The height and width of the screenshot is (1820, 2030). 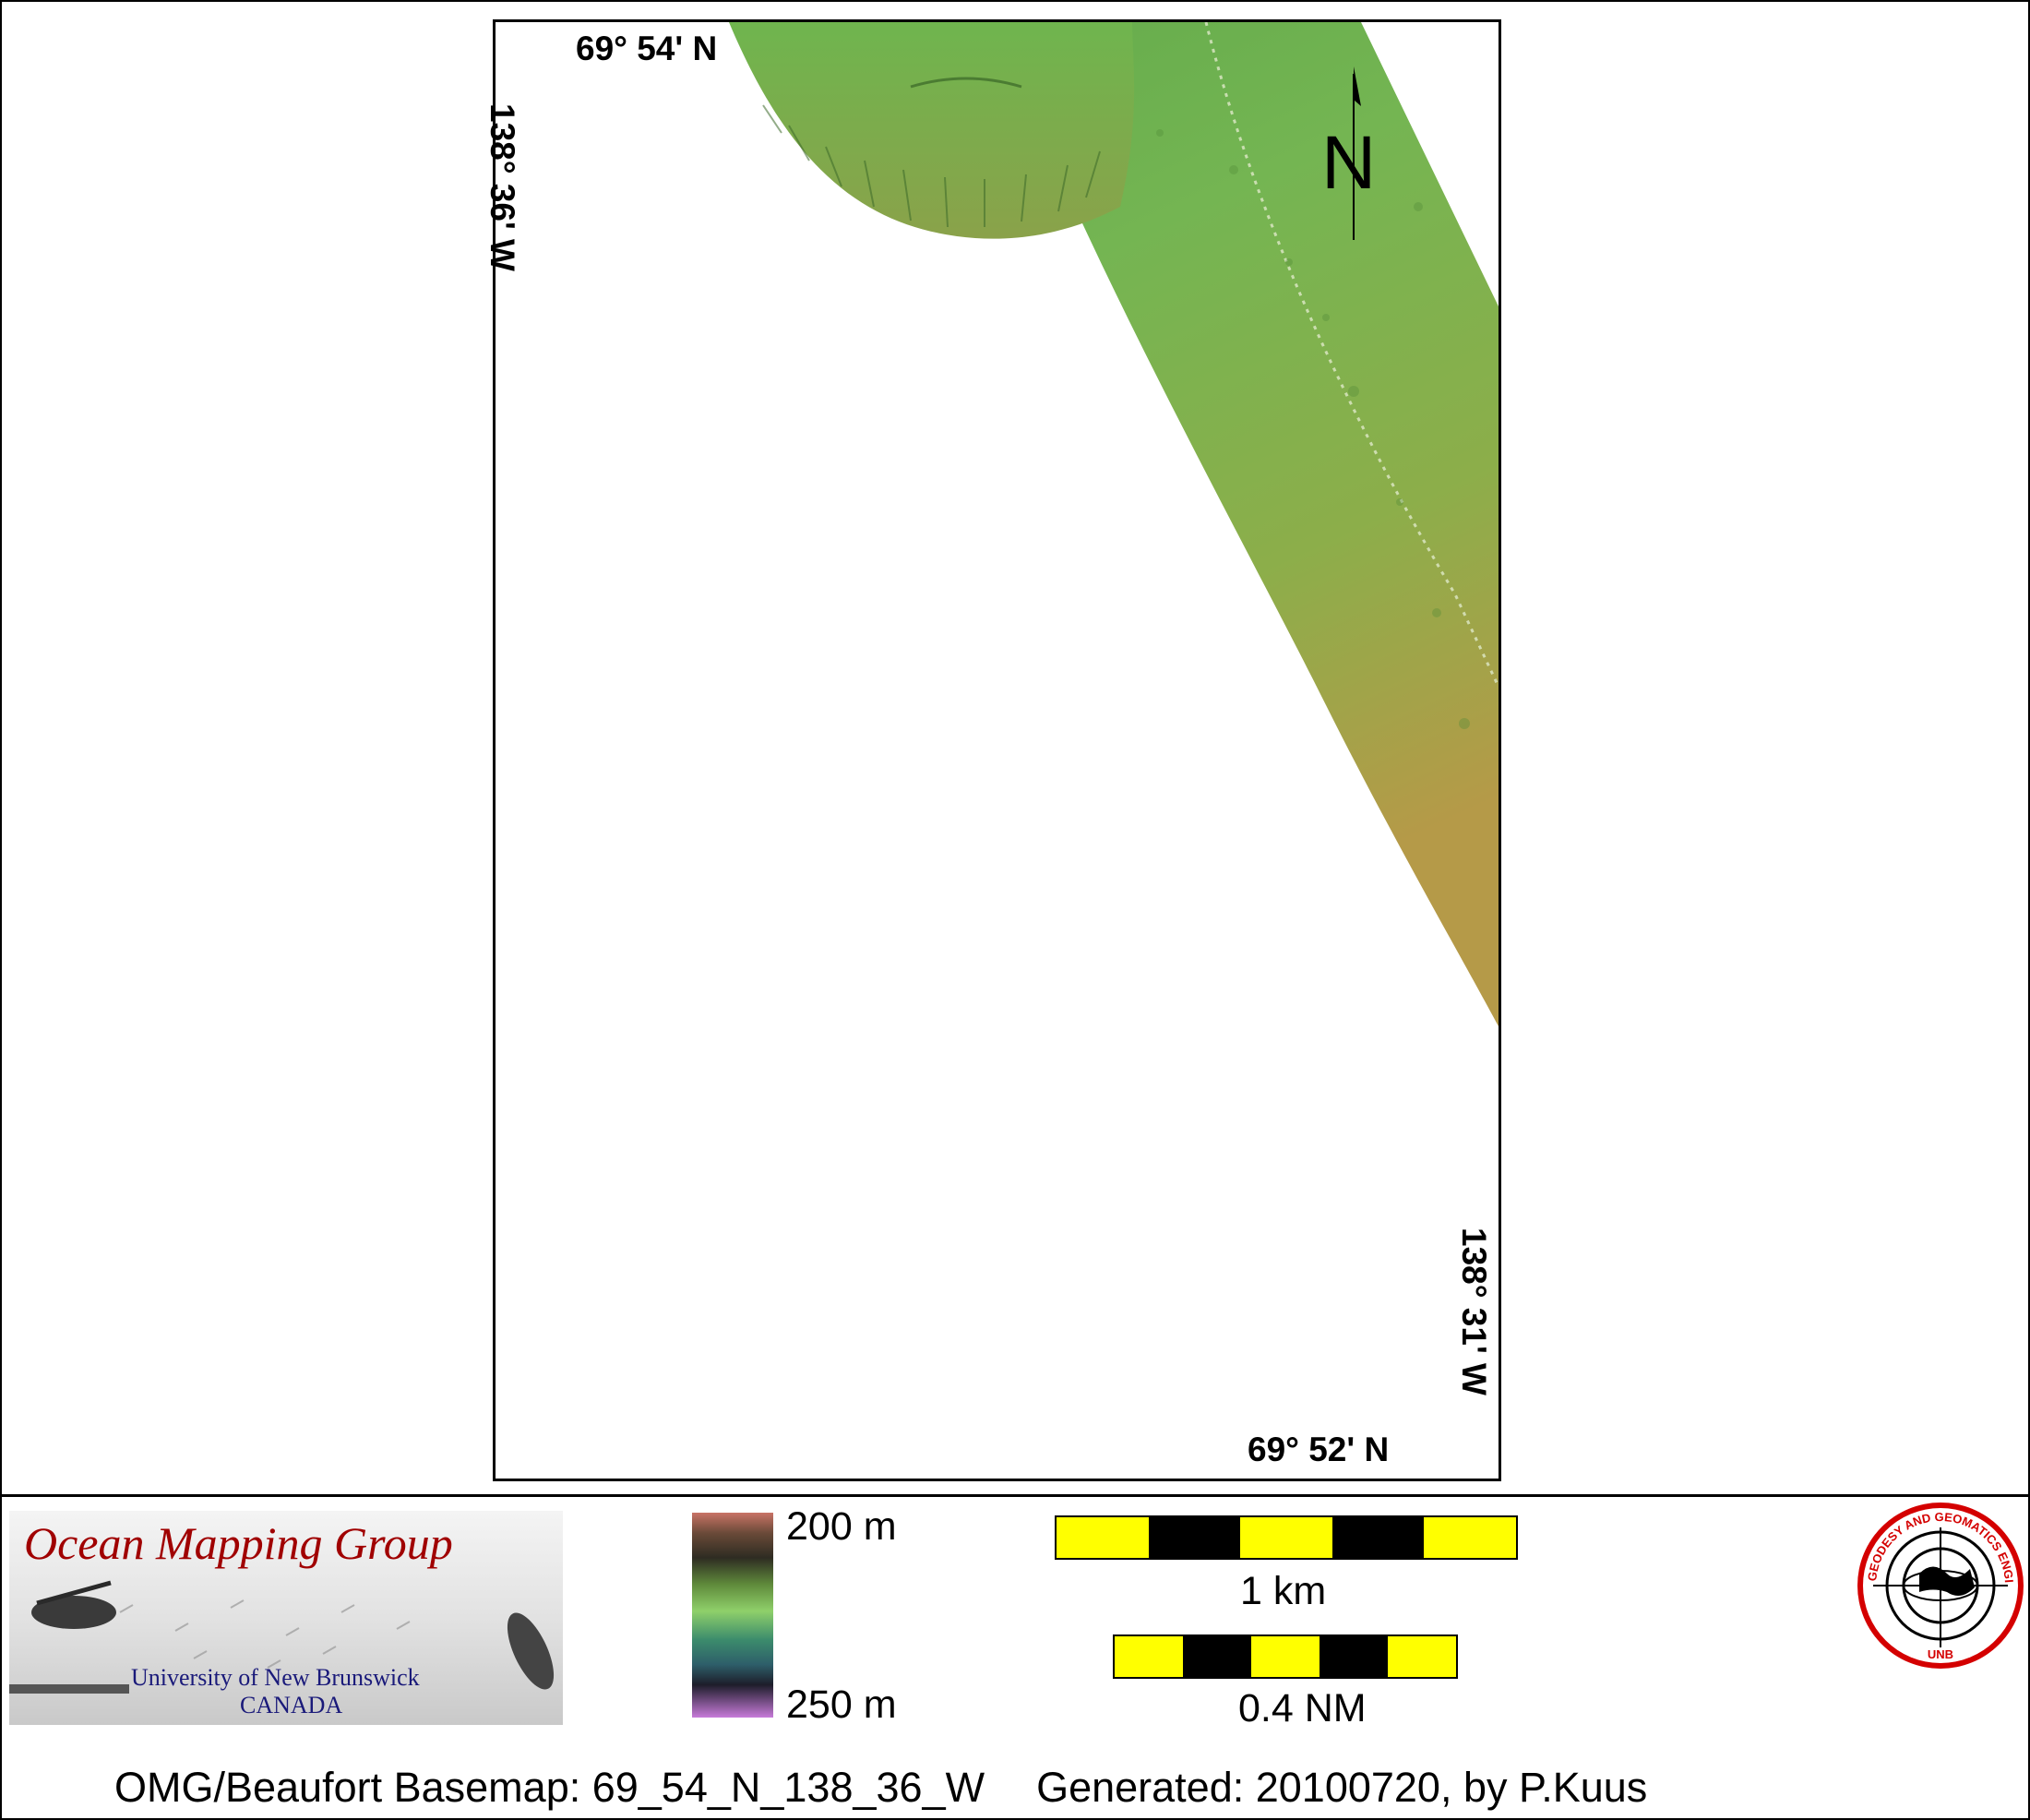 I want to click on legend-divider, so click(x=1015, y=1495).